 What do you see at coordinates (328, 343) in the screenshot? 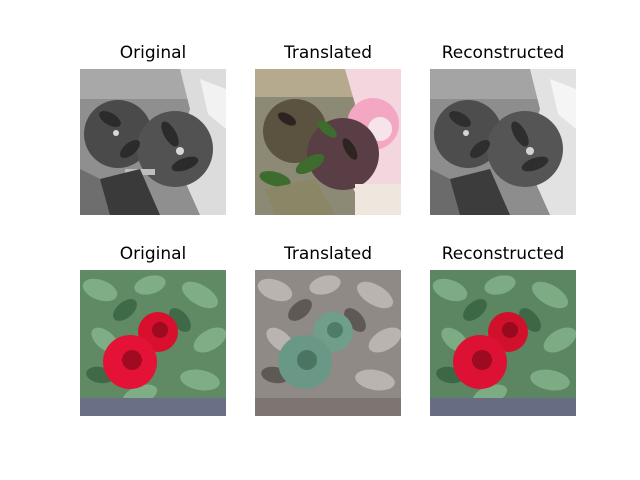
I see `gray-rose-translated-image` at bounding box center [328, 343].